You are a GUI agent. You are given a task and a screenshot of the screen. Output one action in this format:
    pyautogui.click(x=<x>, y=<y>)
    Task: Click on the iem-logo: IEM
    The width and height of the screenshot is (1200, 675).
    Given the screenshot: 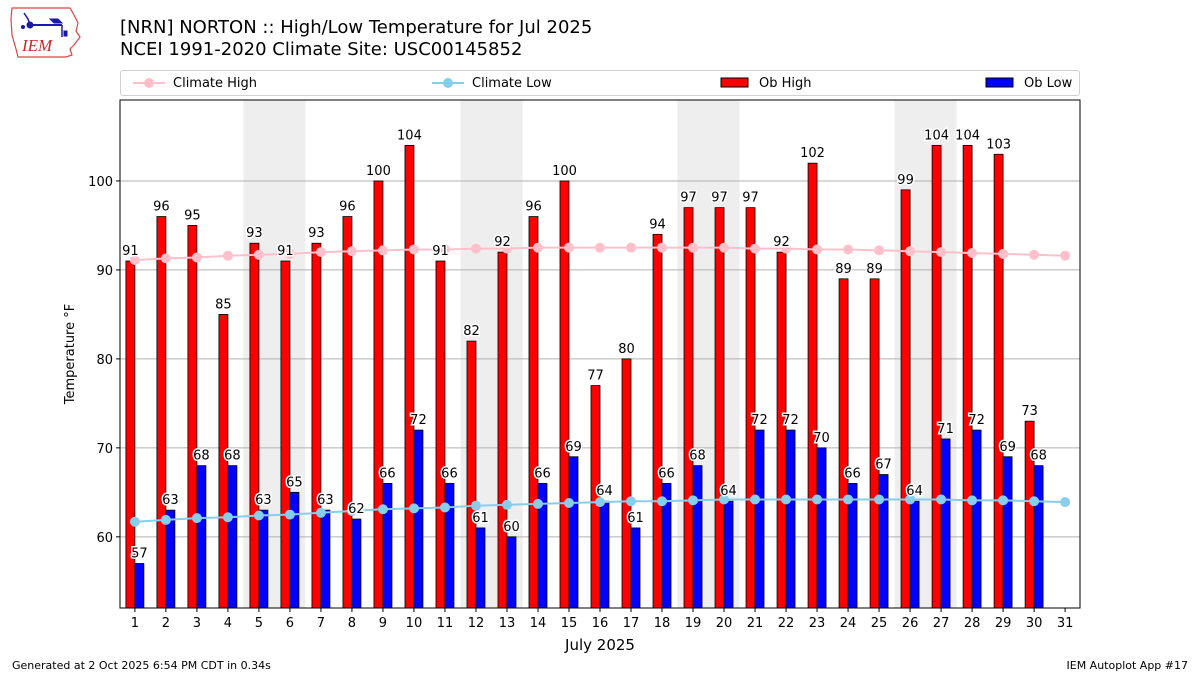 What is the action you would take?
    pyautogui.click(x=45, y=32)
    